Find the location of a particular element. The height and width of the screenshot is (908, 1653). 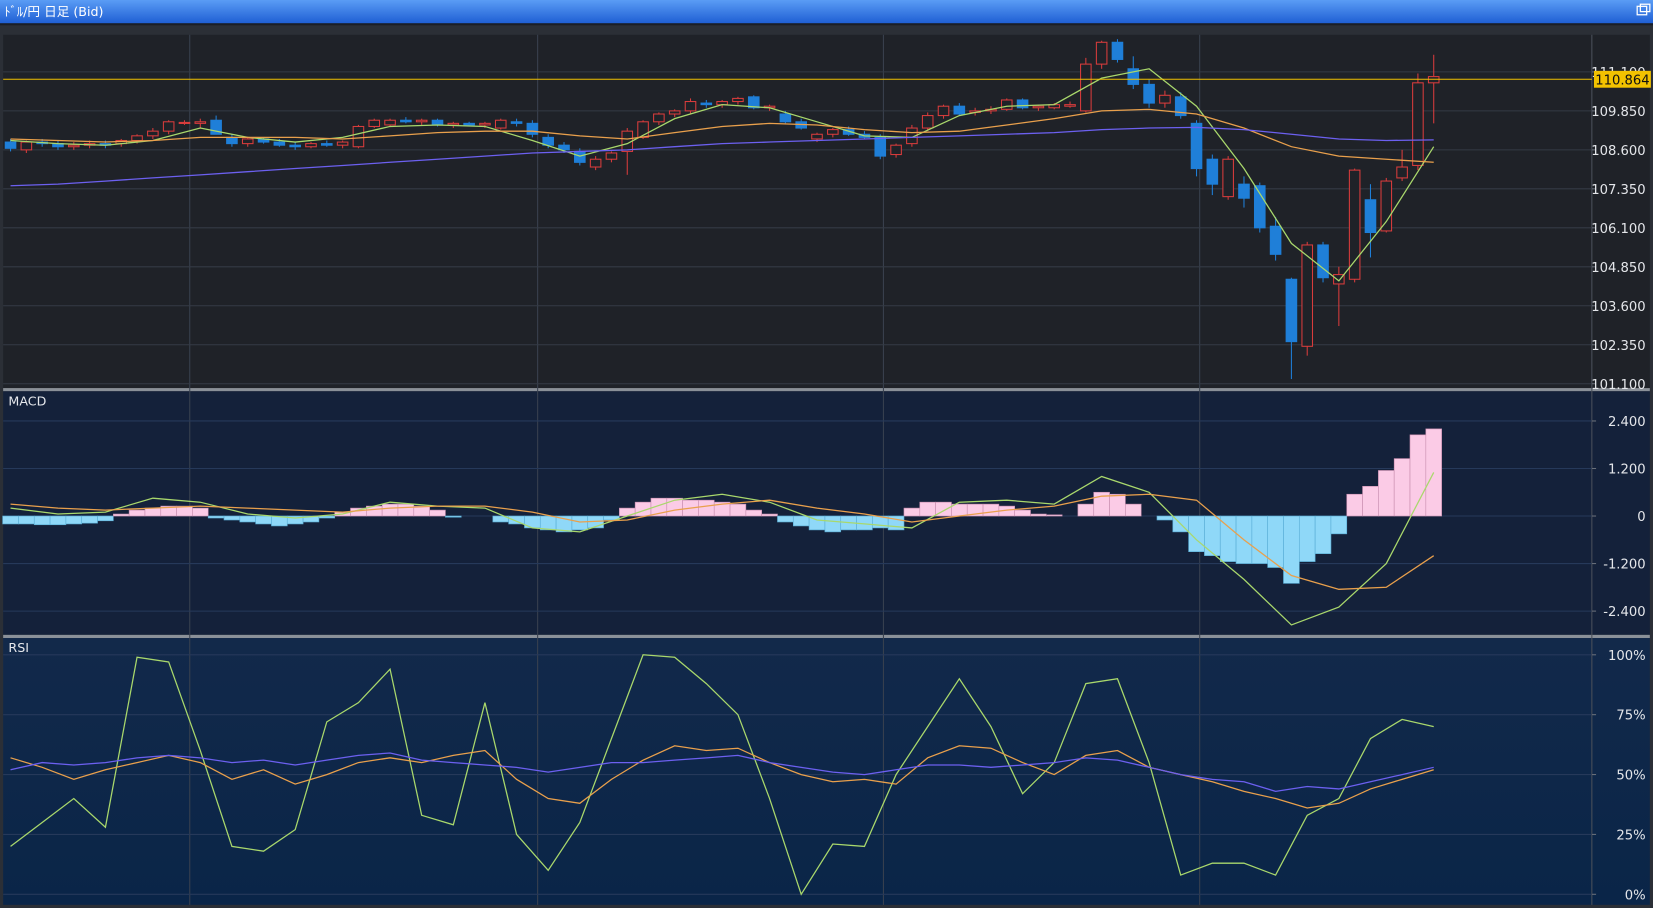

y-tick-label: 101.100 is located at coordinates (1618, 385).